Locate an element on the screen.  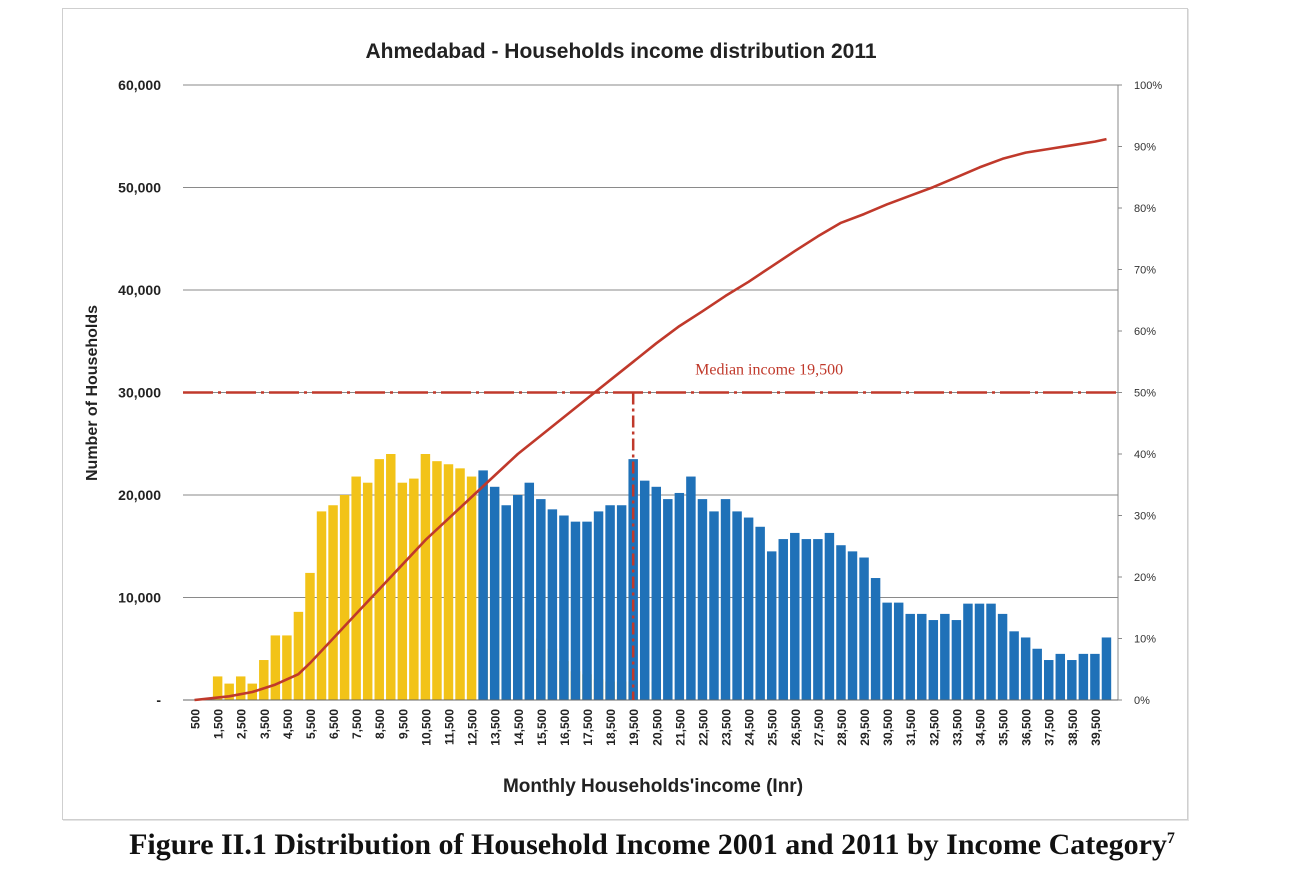
y2-tick-label: 70% is located at coordinates (1145, 271).